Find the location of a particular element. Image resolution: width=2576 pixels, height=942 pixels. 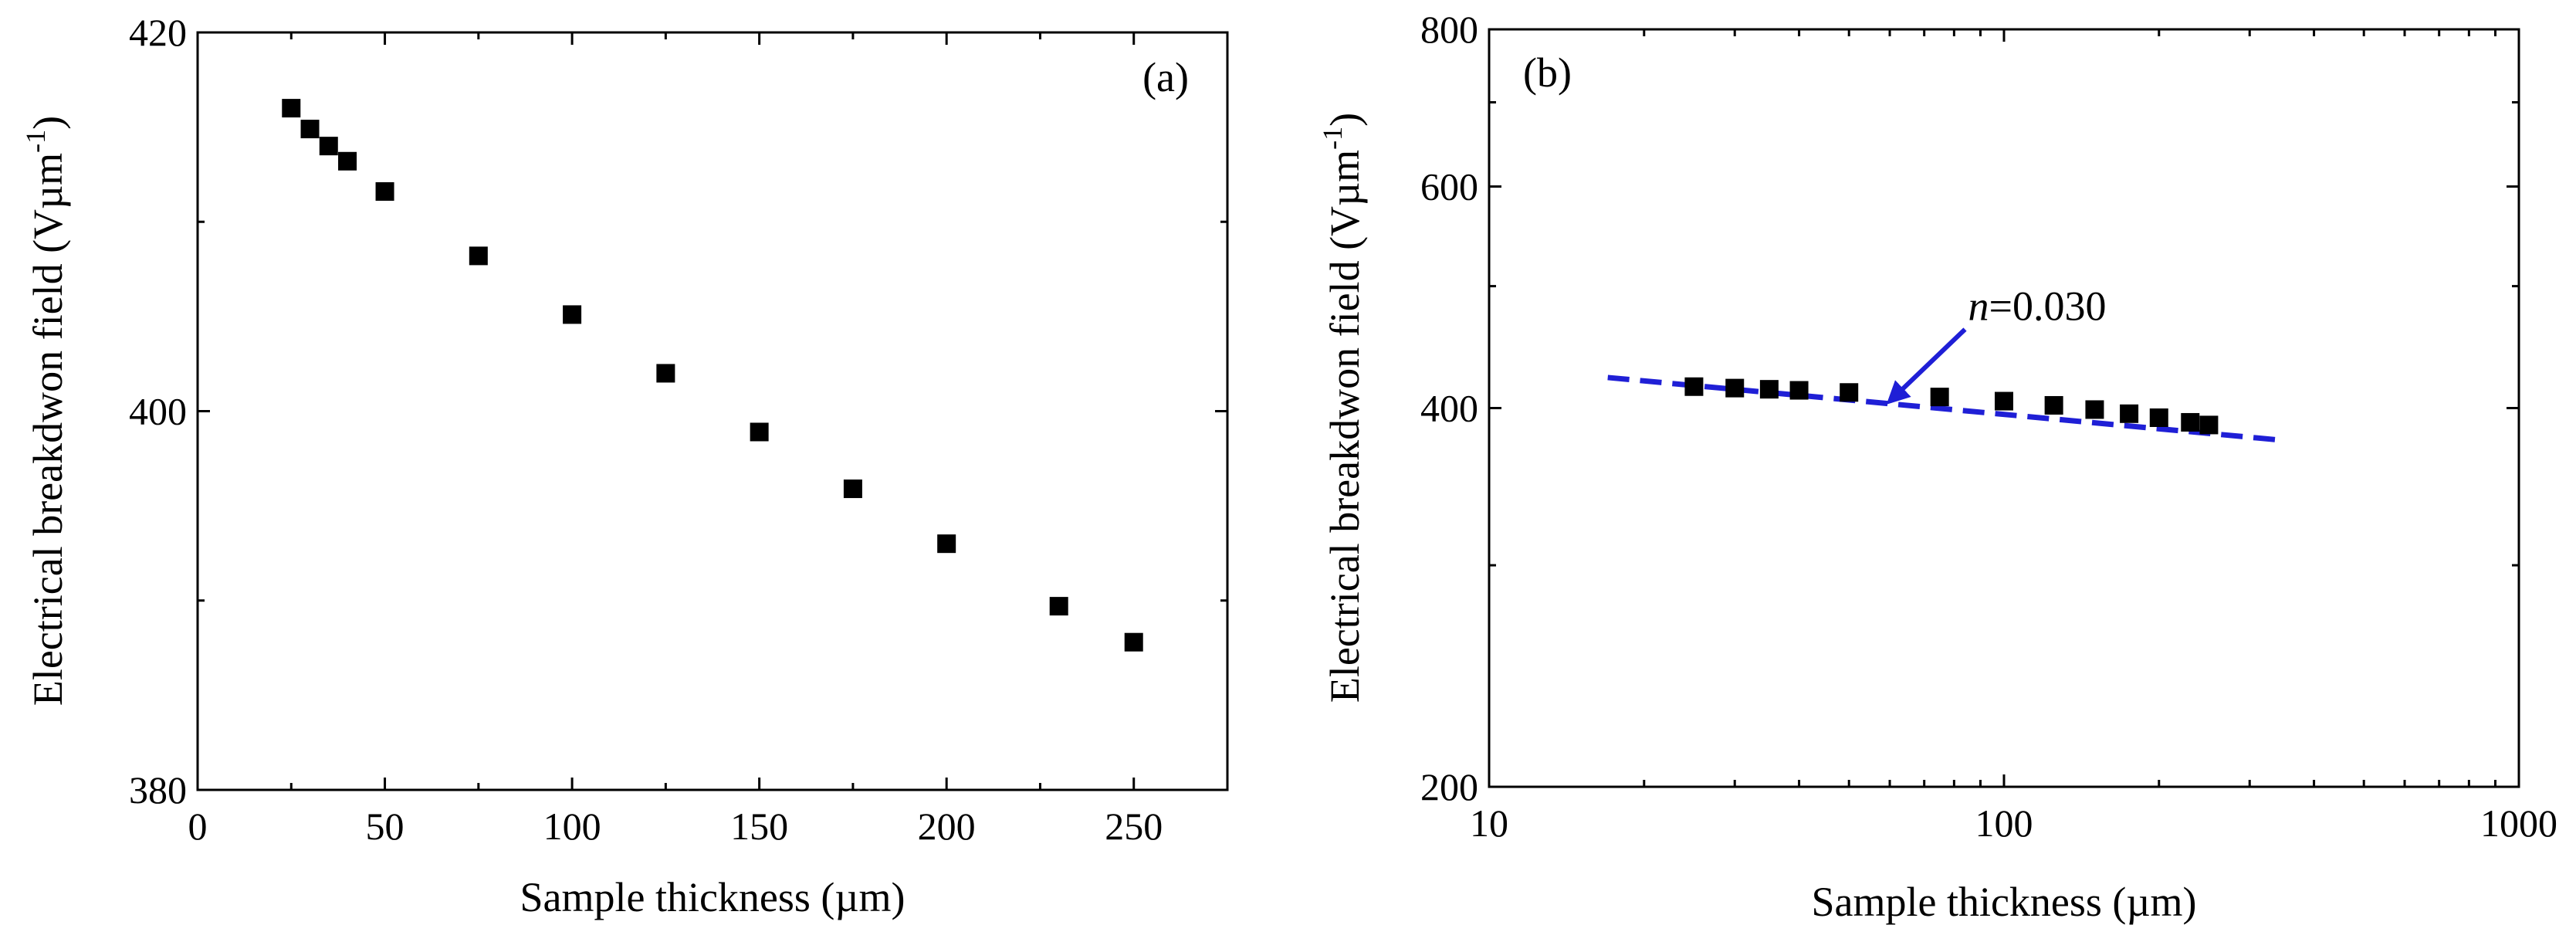

fit-line-b is located at coordinates (1946, 408).